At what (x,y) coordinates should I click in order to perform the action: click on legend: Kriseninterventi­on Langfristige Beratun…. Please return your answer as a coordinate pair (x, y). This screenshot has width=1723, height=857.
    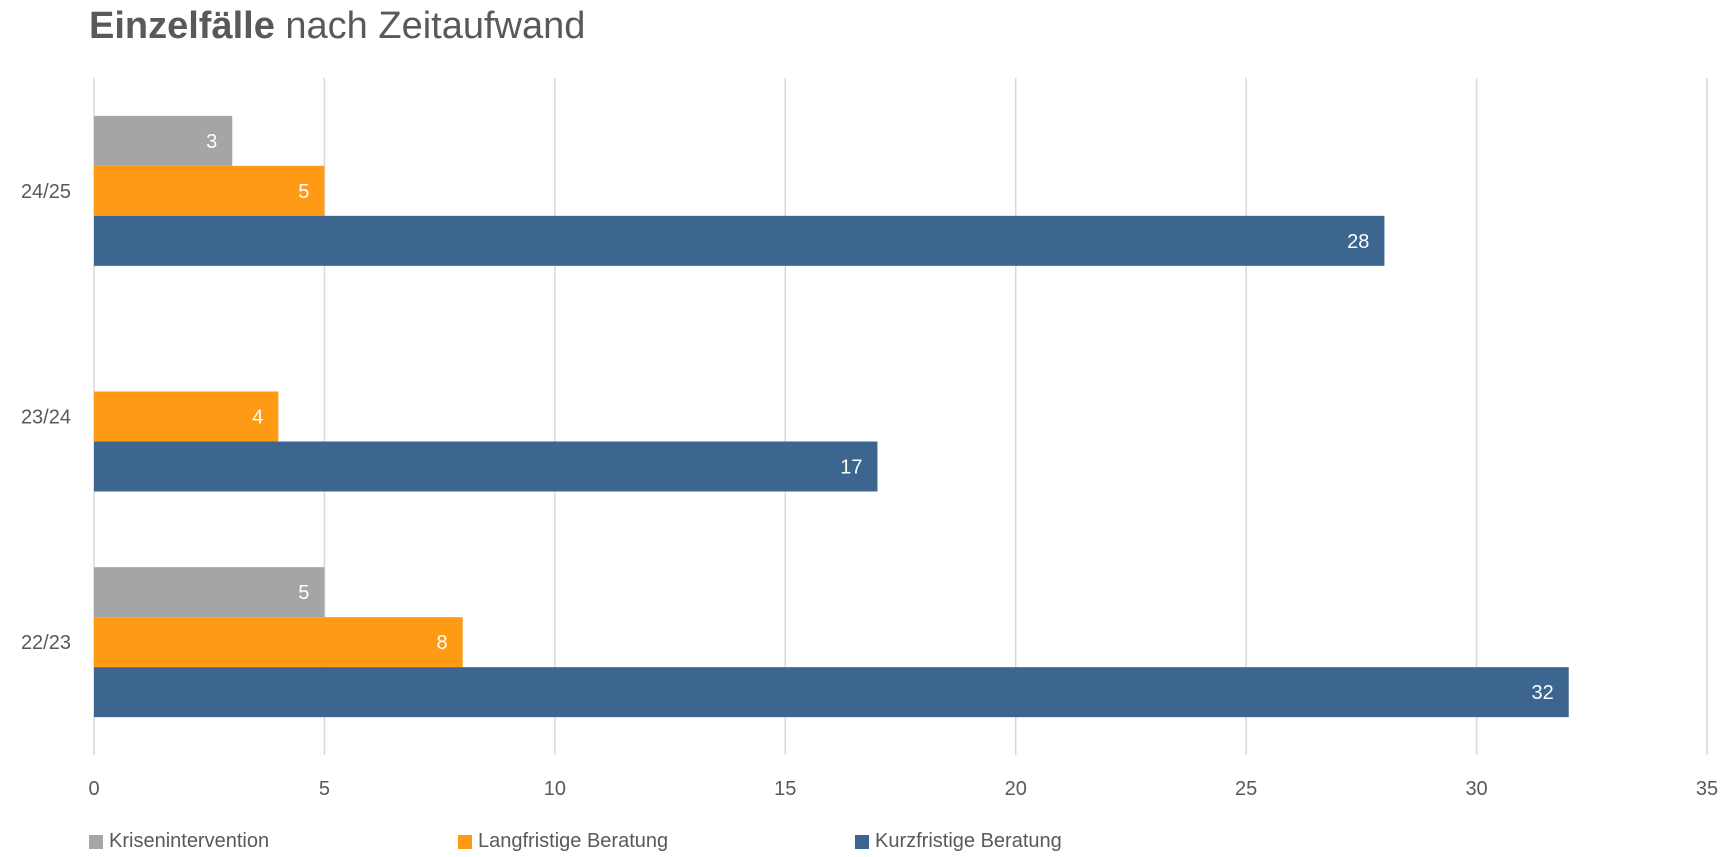
    Looking at the image, I should click on (861, 843).